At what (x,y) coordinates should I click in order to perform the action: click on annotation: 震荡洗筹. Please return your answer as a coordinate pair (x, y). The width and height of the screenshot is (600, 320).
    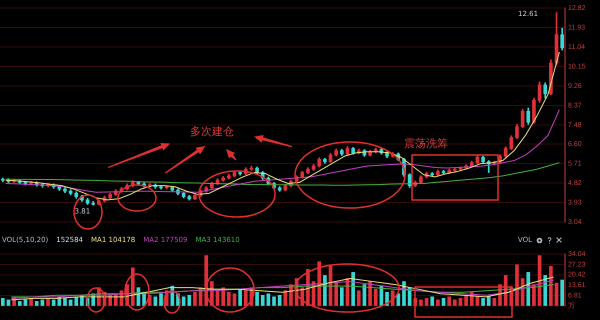
    Looking at the image, I should click on (426, 143).